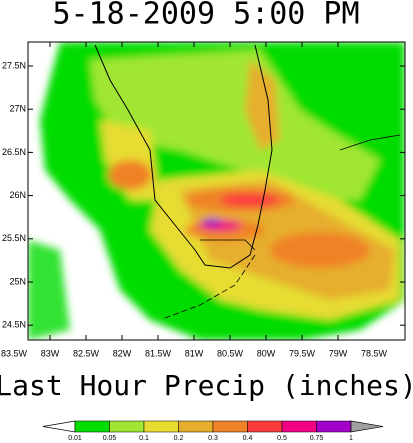  What do you see at coordinates (14, 65) in the screenshot?
I see `lat-label: 27.5N` at bounding box center [14, 65].